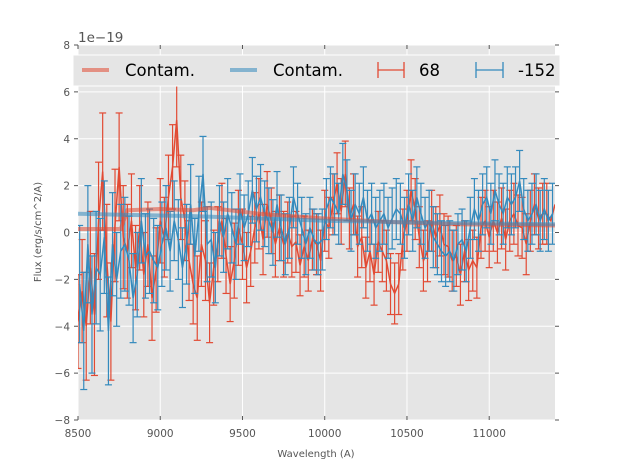 Image resolution: width=617 pixels, height=467 pixels. What do you see at coordinates (160, 434) in the screenshot?
I see `x-tick-label: 9000` at bounding box center [160, 434].